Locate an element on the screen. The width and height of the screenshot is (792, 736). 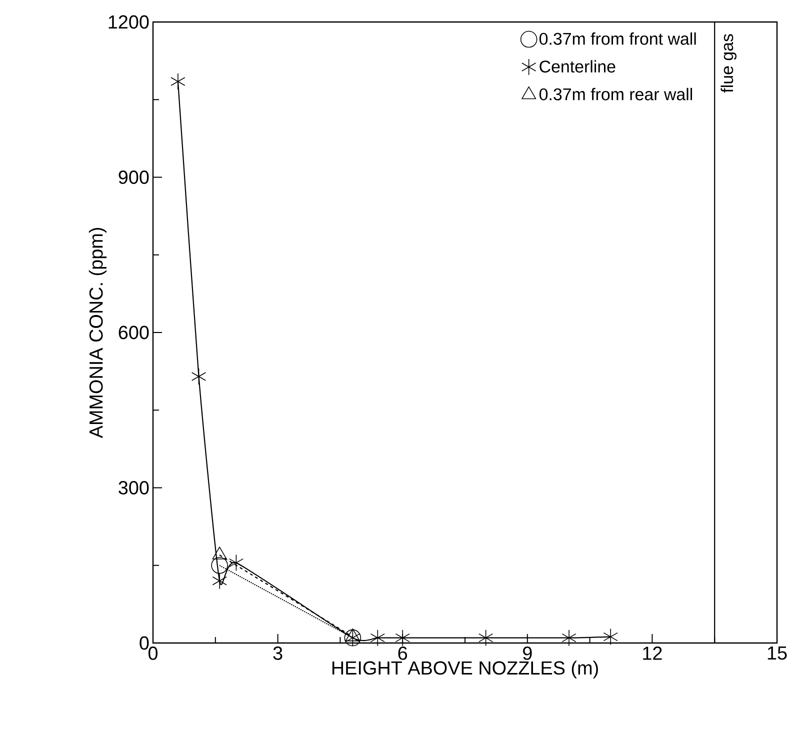
y-tick-label: 0 is located at coordinates (144, 643).